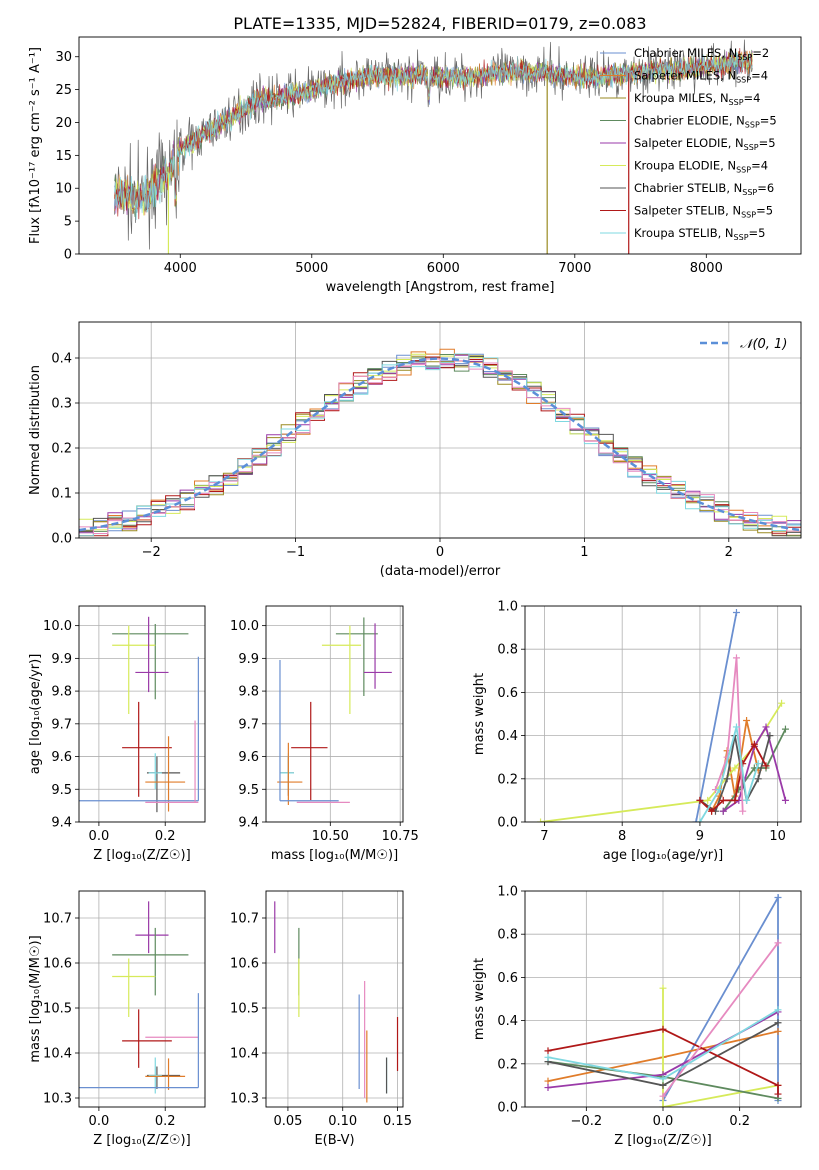 The image size is (819, 1170). What do you see at coordinates (440, 571) in the screenshot?
I see `x-axis-label: (data-model)/error` at bounding box center [440, 571].